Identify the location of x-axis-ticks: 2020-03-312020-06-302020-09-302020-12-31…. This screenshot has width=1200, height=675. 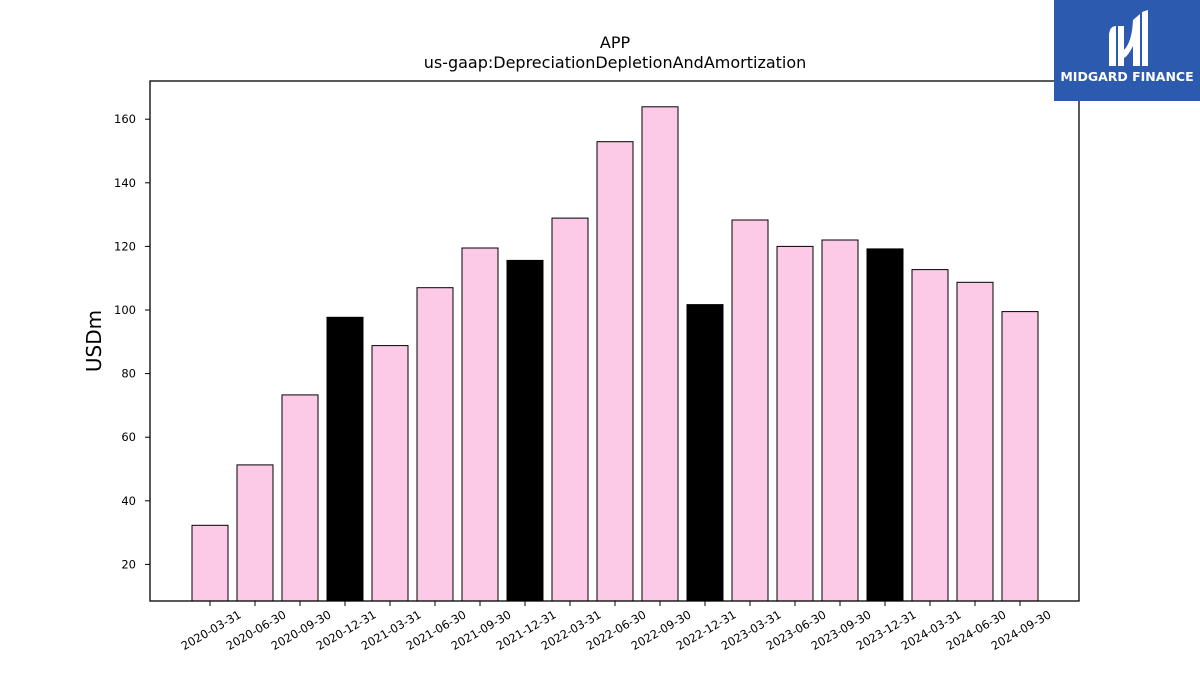
(616, 627).